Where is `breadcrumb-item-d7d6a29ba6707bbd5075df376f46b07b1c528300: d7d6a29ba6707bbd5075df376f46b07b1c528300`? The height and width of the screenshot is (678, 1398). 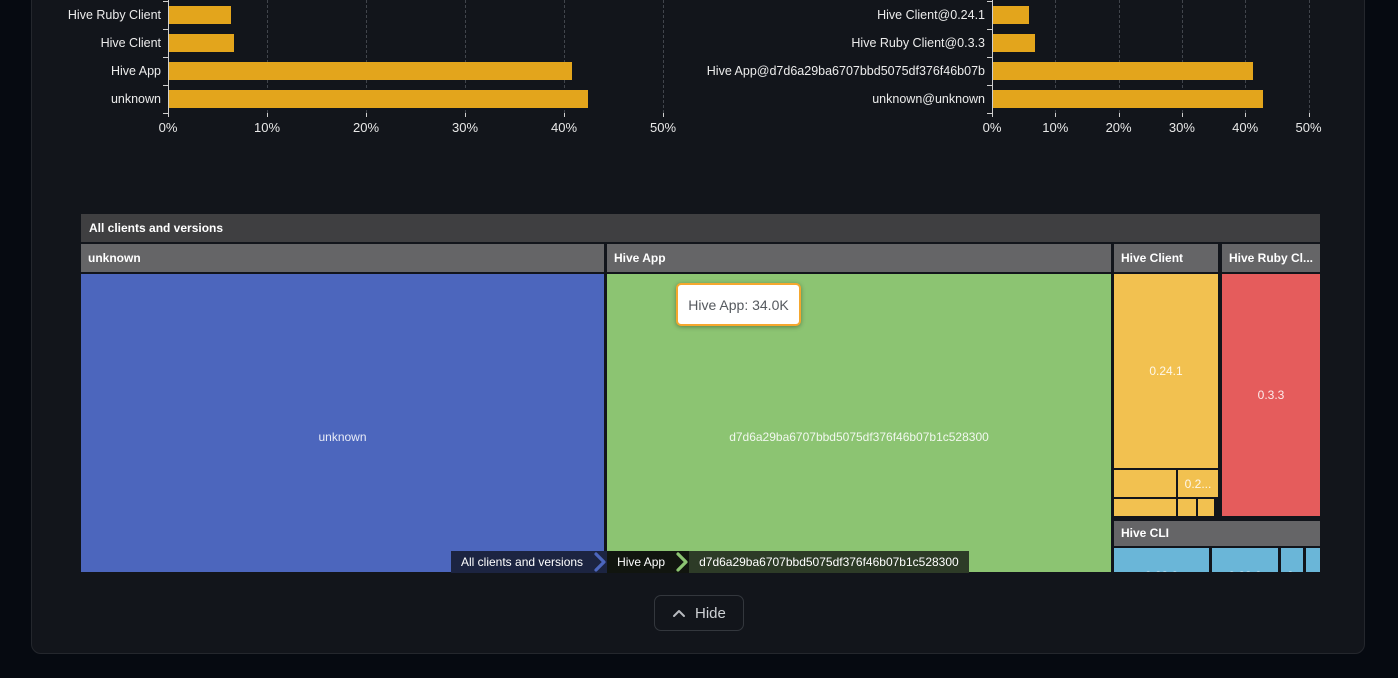 breadcrumb-item-d7d6a29ba6707bbd5075df376f46b07b1c528300: d7d6a29ba6707bbd5075df376f46b07b1c528300 is located at coordinates (829, 562).